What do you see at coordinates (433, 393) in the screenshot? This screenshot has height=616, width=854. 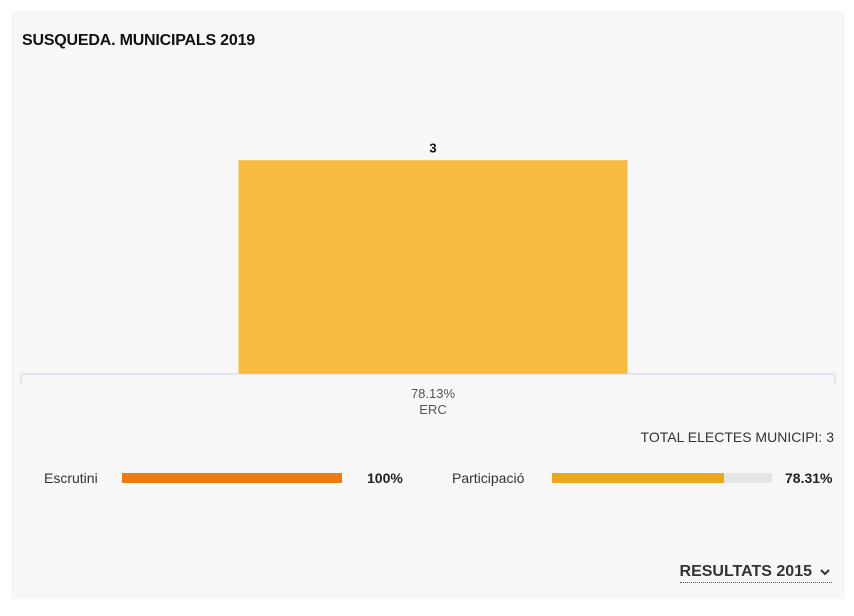 I see `category-percentage-label: 78.13%` at bounding box center [433, 393].